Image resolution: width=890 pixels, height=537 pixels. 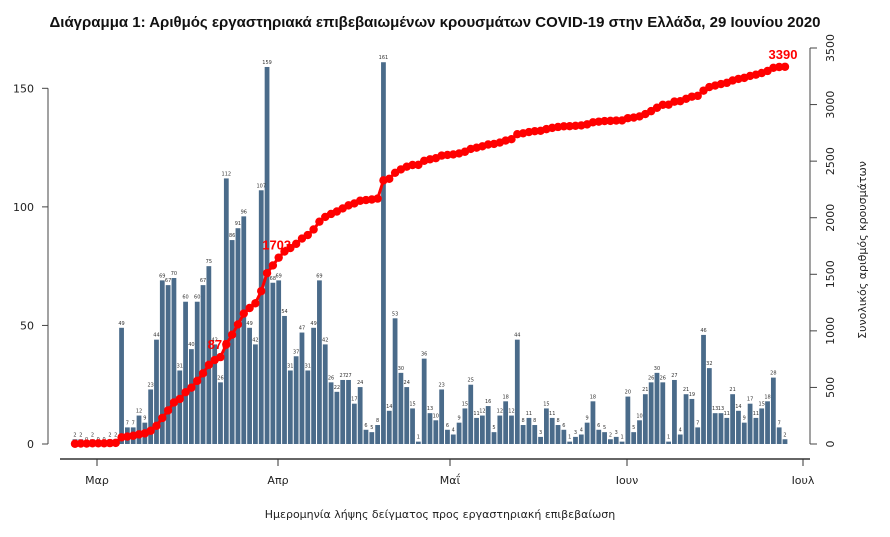 I want to click on bar-value-label: 16, so click(x=488, y=402).